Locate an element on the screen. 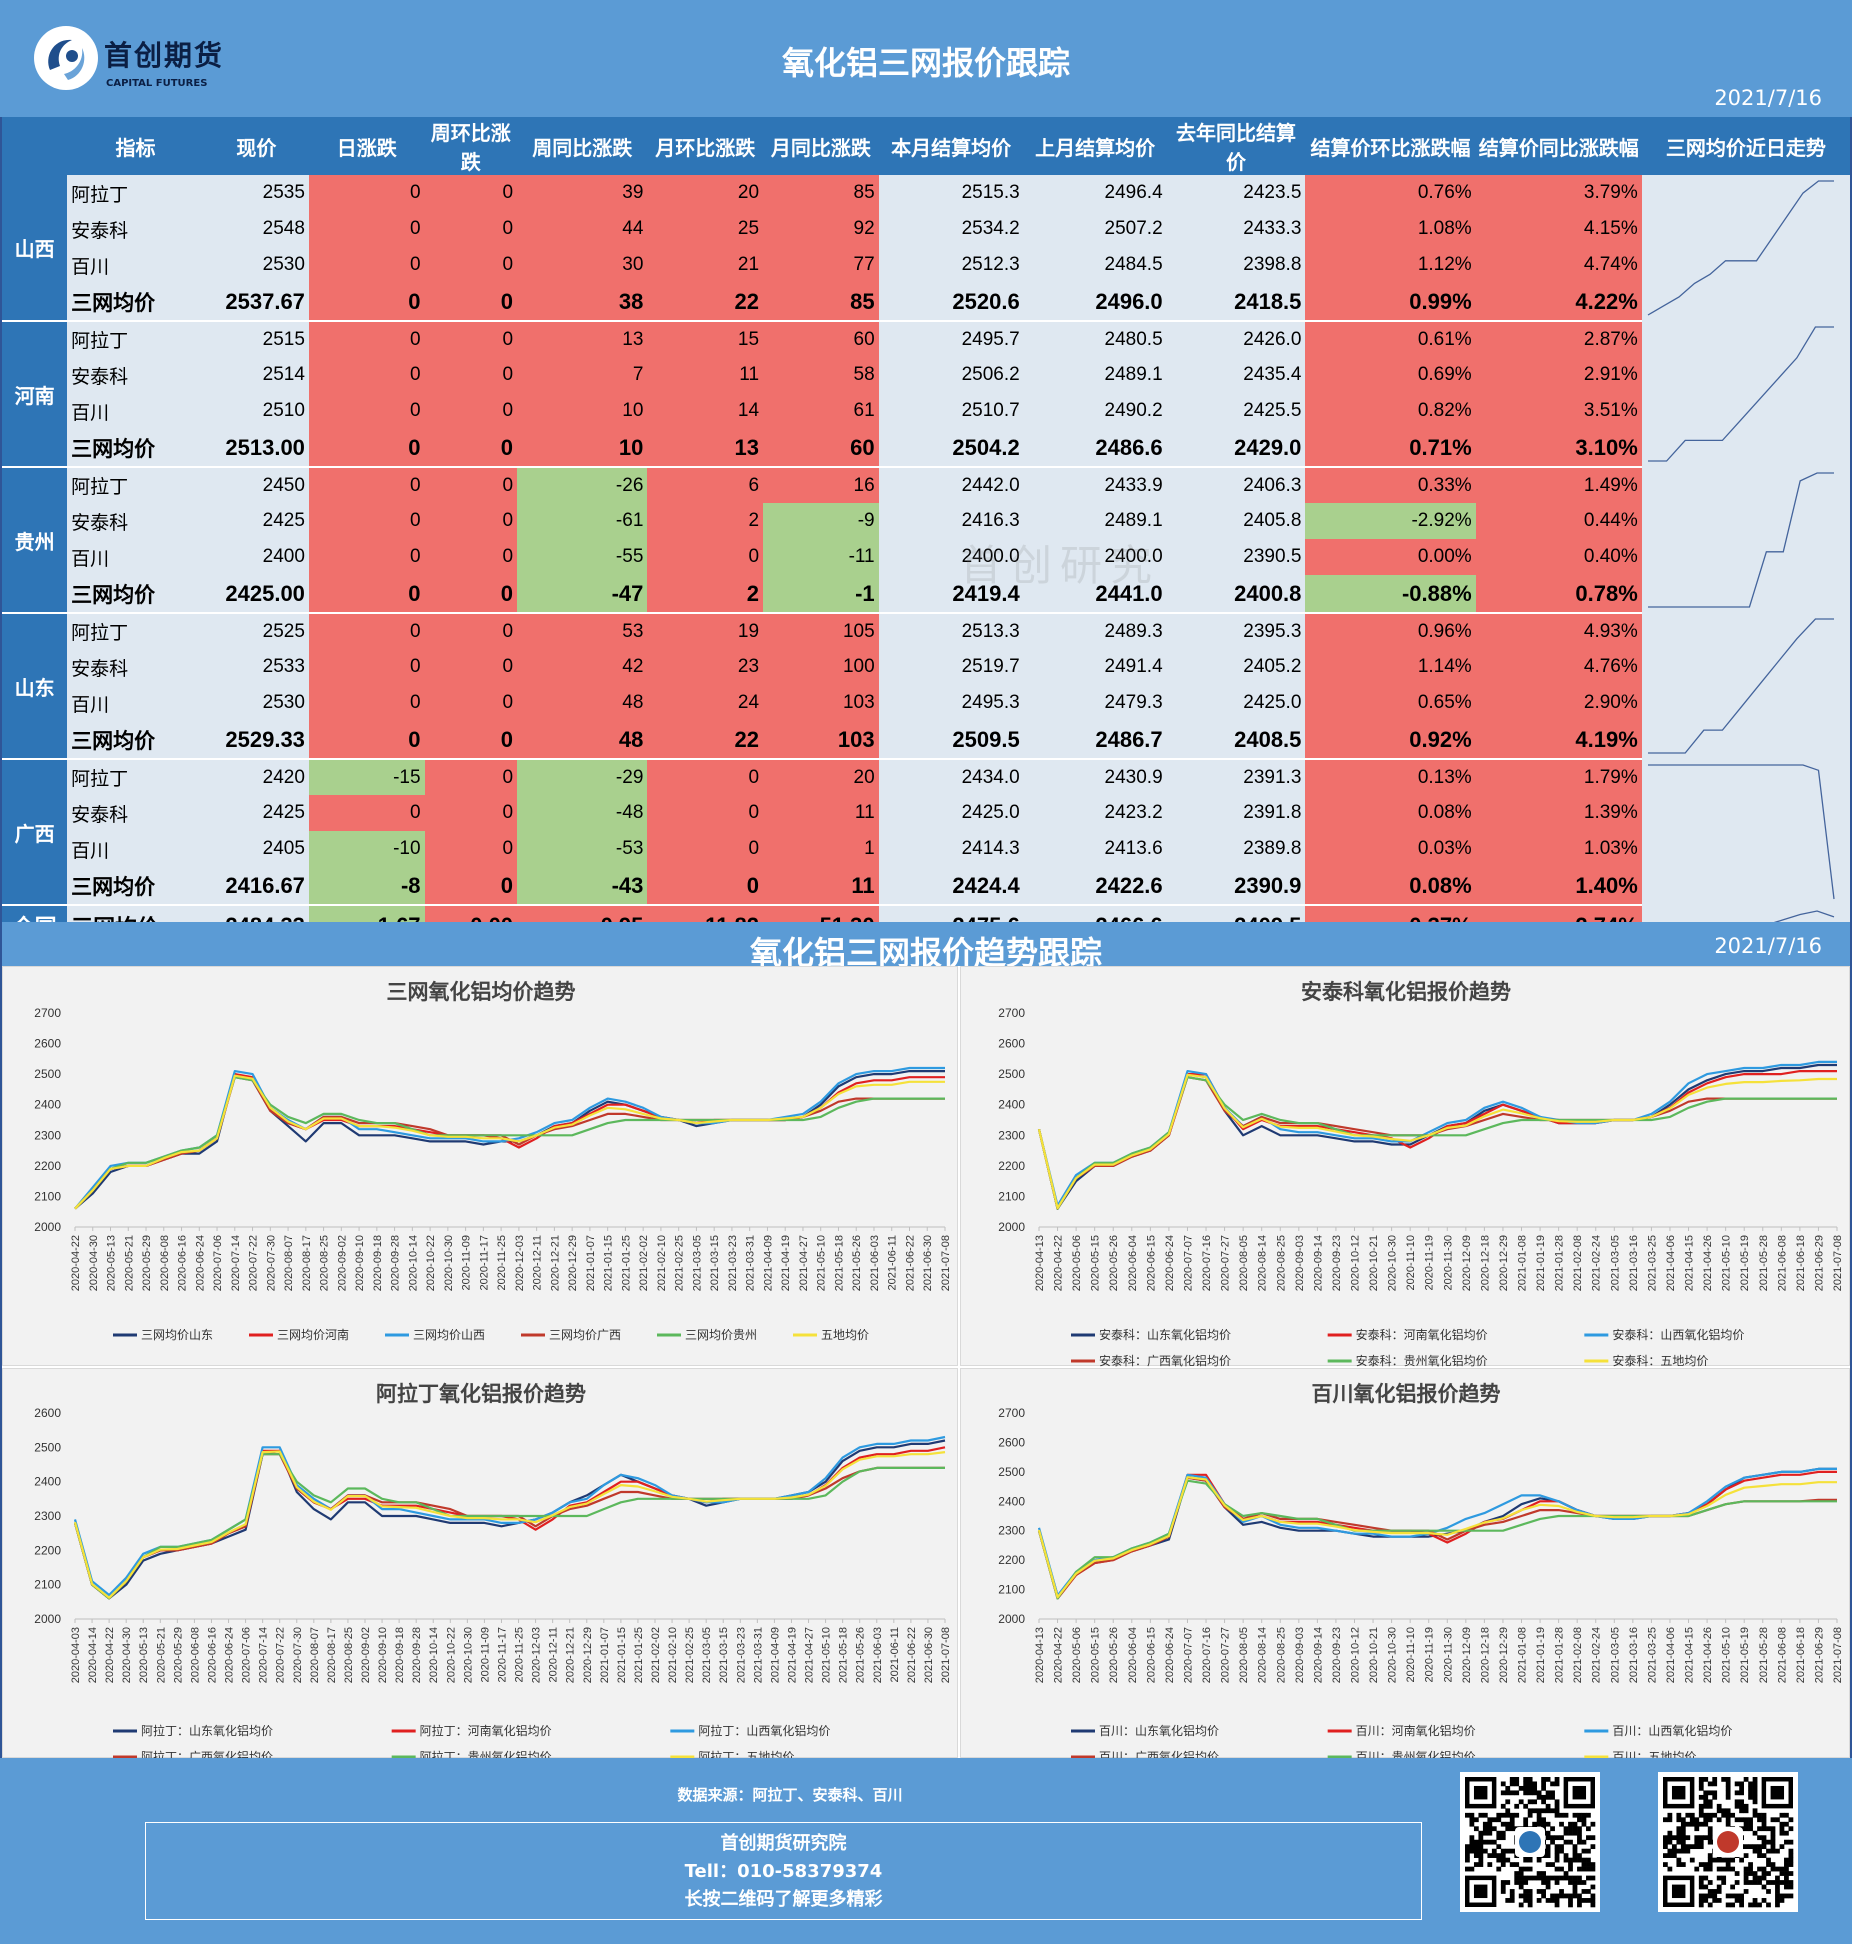  x-tick-label: 2021-03-16 is located at coordinates (1634, 1263).